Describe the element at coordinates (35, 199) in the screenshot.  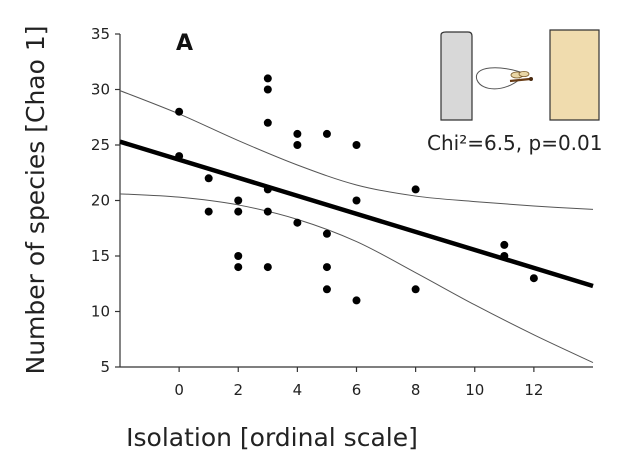
I see `y-axis-title: Number of species [Chao 1]` at that location.